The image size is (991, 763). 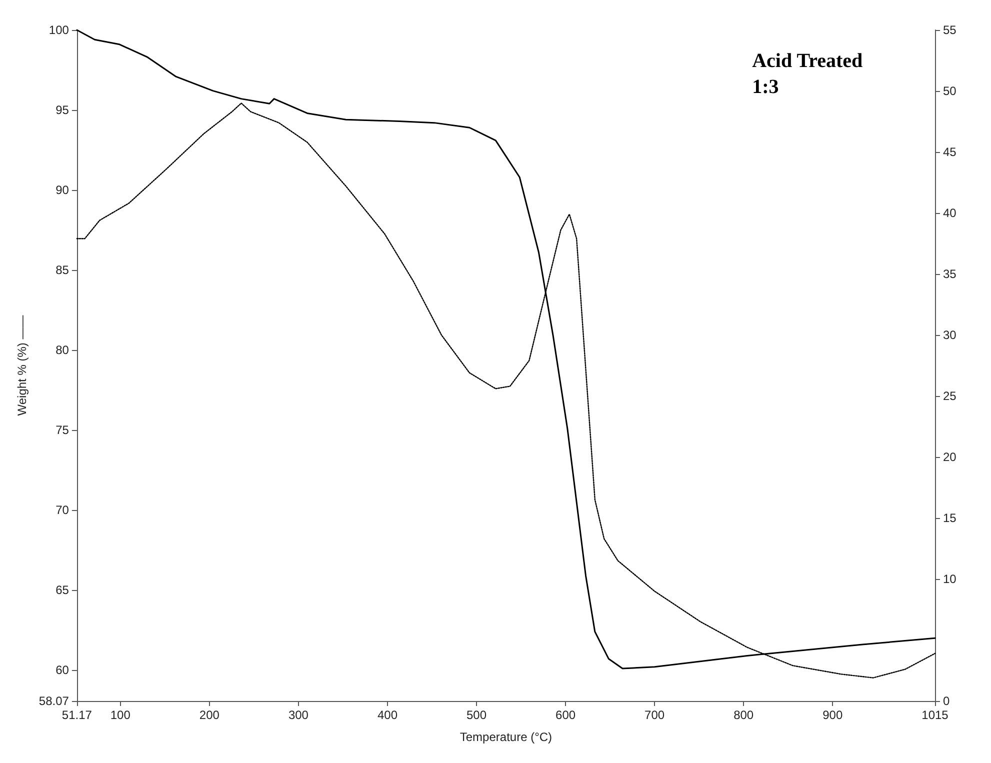 I want to click on y-tick-label: 85, so click(x=63, y=270).